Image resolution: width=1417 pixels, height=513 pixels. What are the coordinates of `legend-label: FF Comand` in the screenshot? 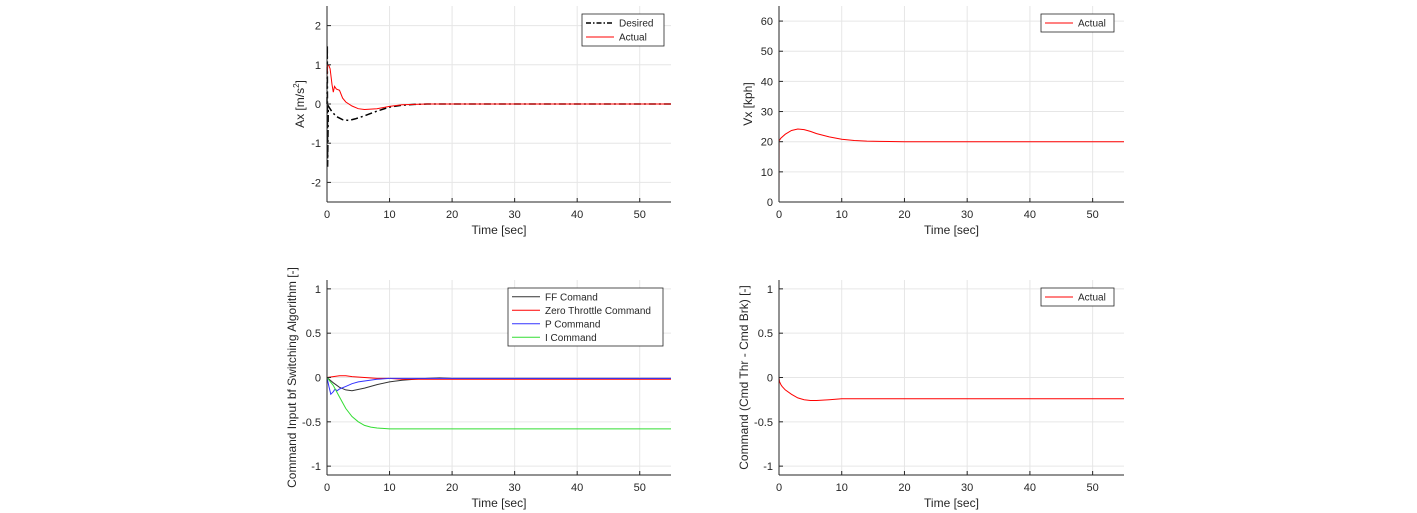 It's located at (571, 297).